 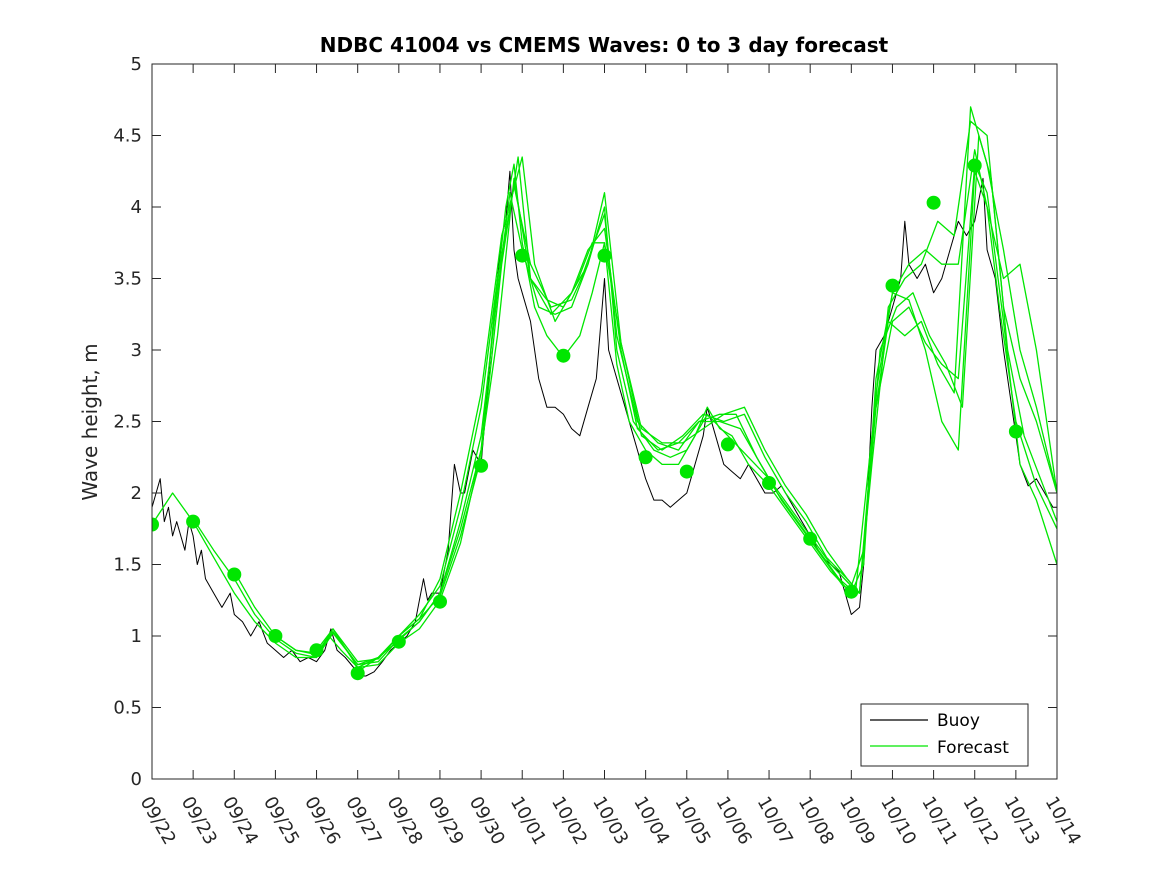 I want to click on x-tick-label: 09/29, so click(x=446, y=820).